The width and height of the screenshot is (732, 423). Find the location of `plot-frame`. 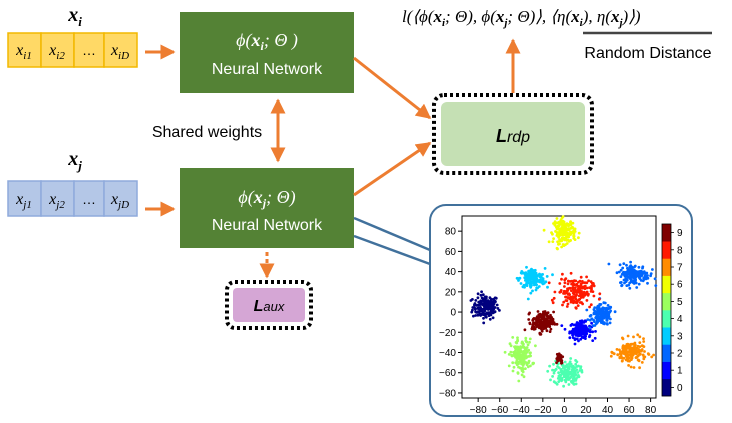

plot-frame is located at coordinates (559, 307).